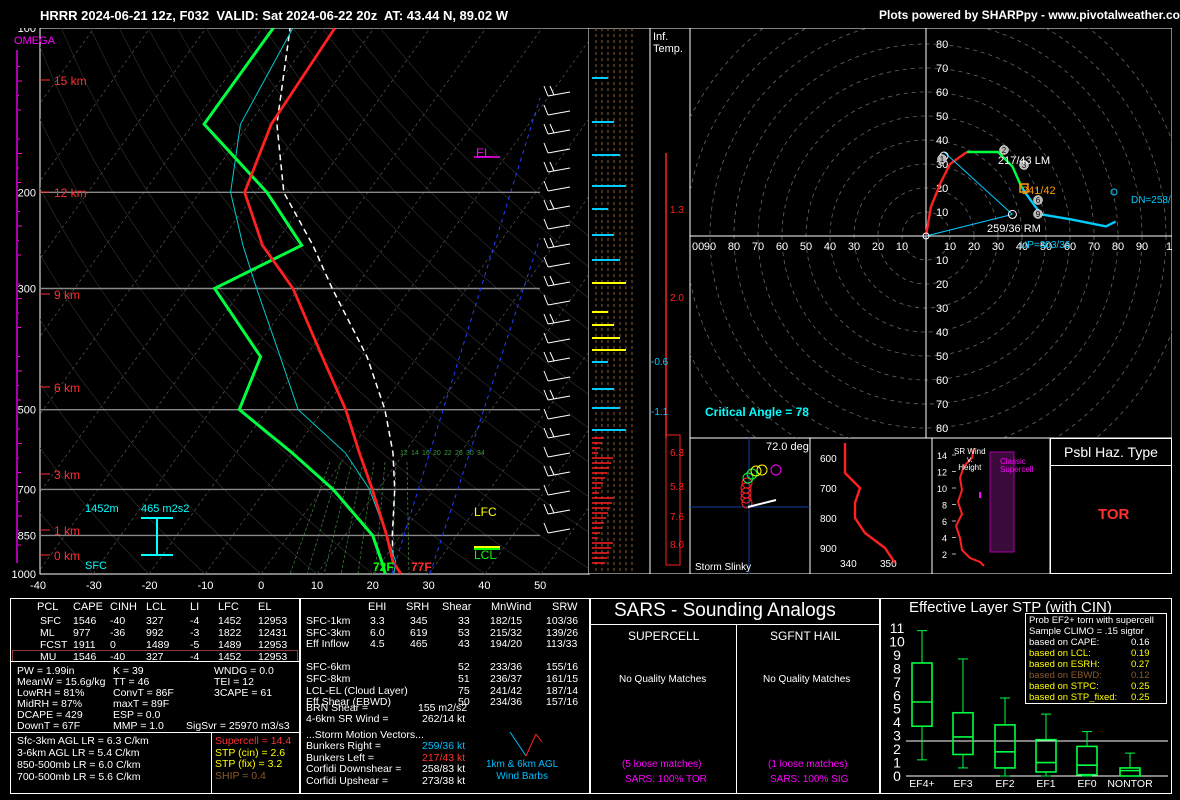  What do you see at coordinates (48, 657) in the screenshot?
I see `thermo-cell: MU` at bounding box center [48, 657].